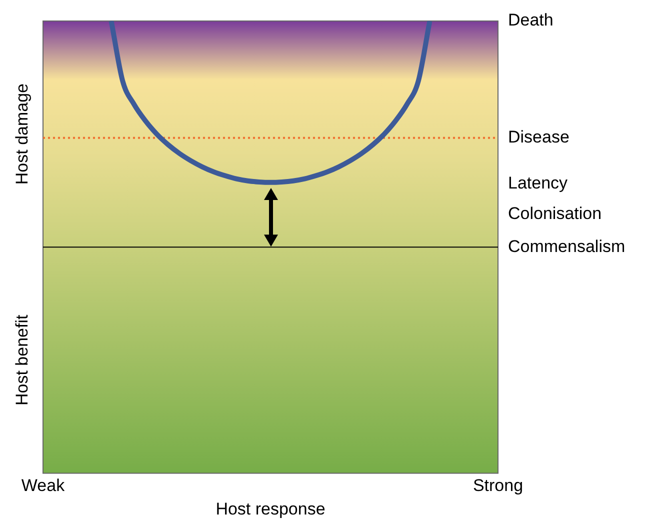 The image size is (654, 528). I want to click on text: Death, so click(531, 20).